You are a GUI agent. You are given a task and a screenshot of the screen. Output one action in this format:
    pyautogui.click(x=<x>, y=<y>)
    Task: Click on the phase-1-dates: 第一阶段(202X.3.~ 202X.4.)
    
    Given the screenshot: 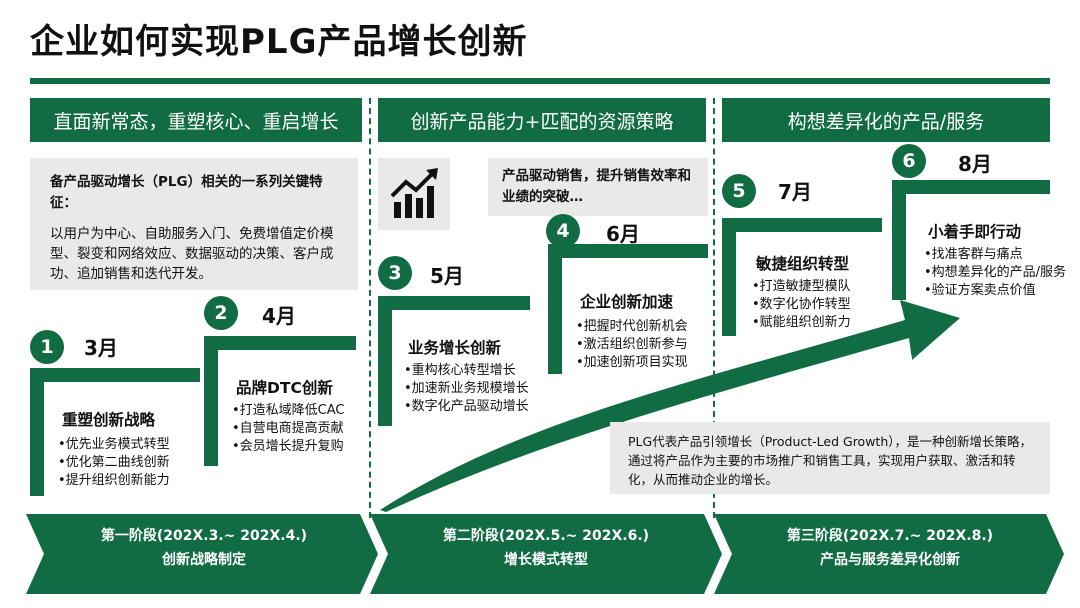 What is the action you would take?
    pyautogui.click(x=204, y=536)
    